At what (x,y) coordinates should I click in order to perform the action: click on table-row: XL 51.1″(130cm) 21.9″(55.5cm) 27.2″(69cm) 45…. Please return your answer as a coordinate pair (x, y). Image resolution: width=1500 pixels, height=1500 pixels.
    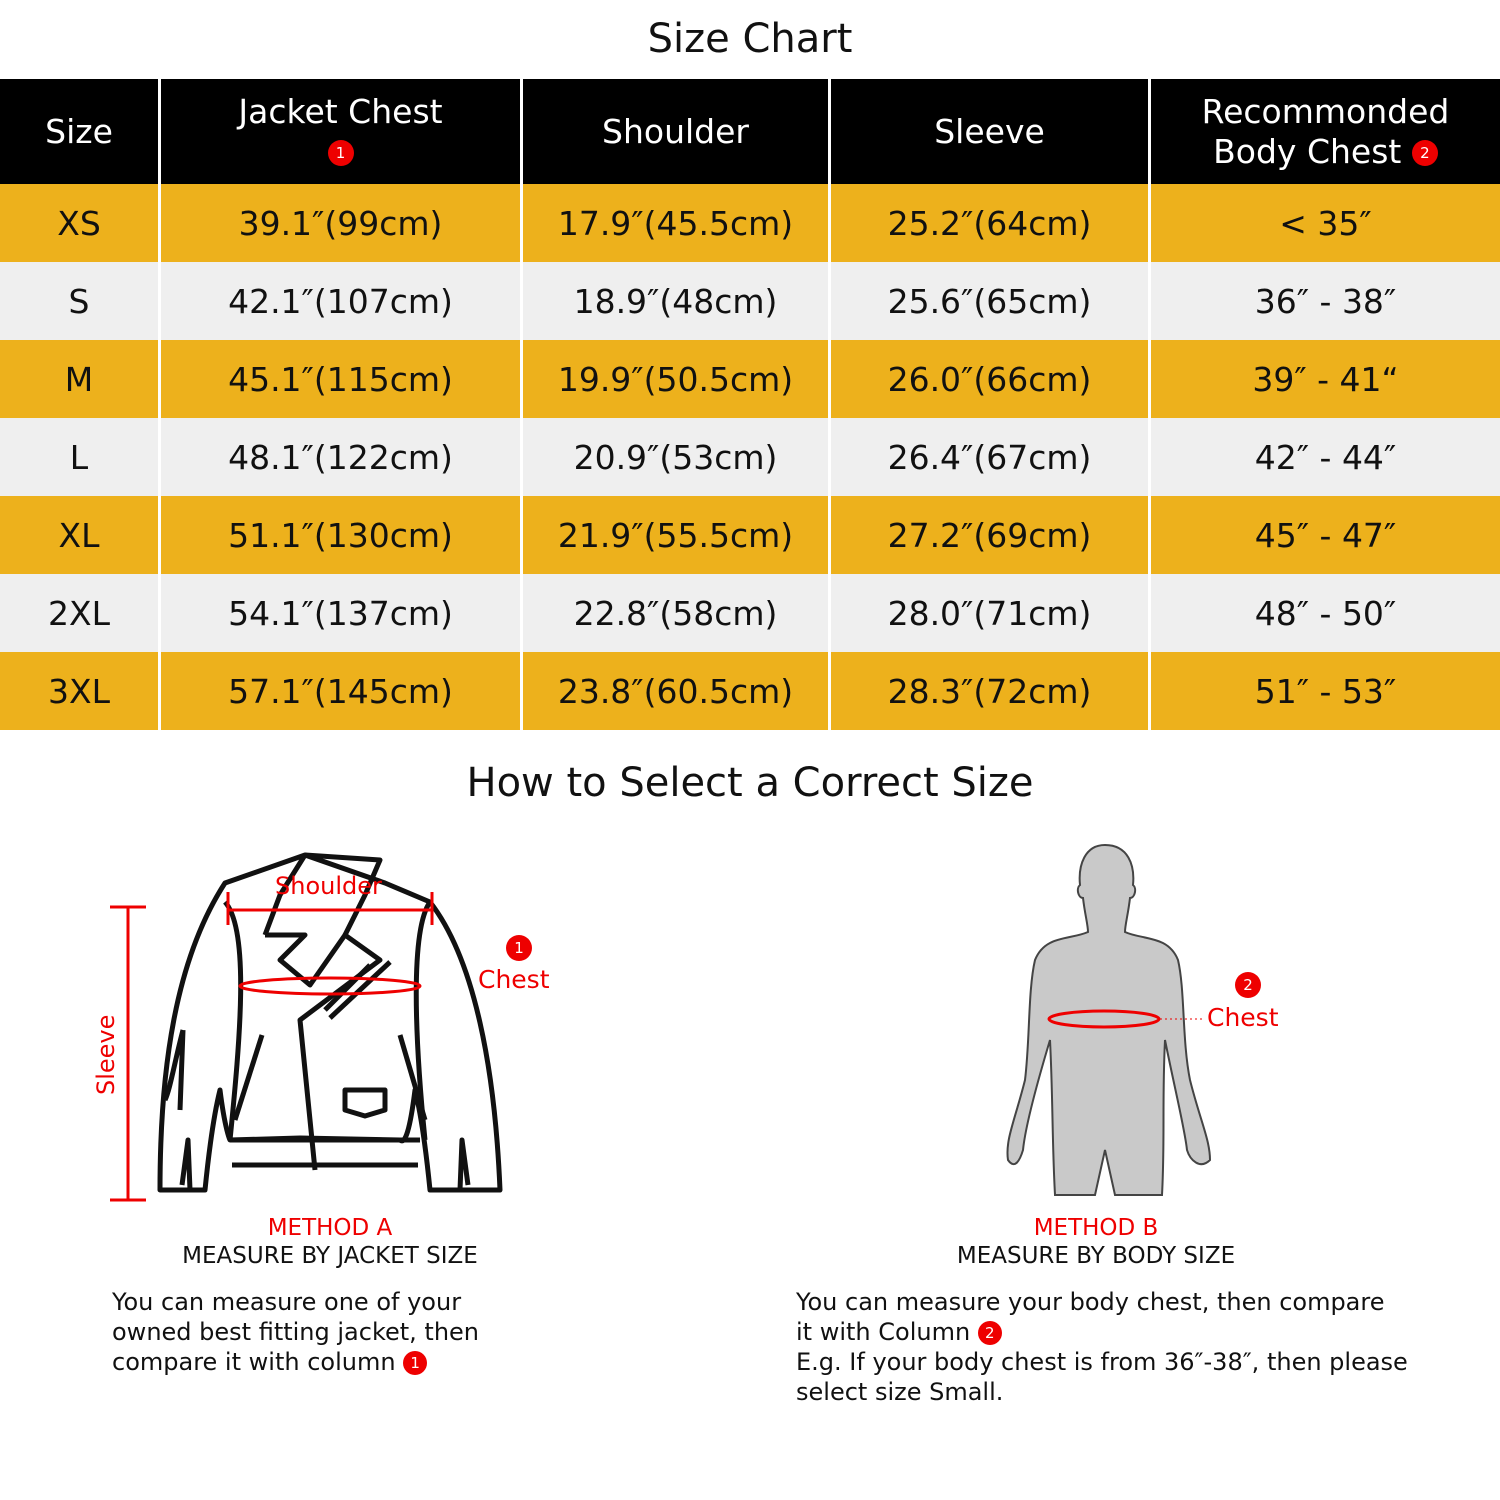
    Looking at the image, I should click on (750, 535).